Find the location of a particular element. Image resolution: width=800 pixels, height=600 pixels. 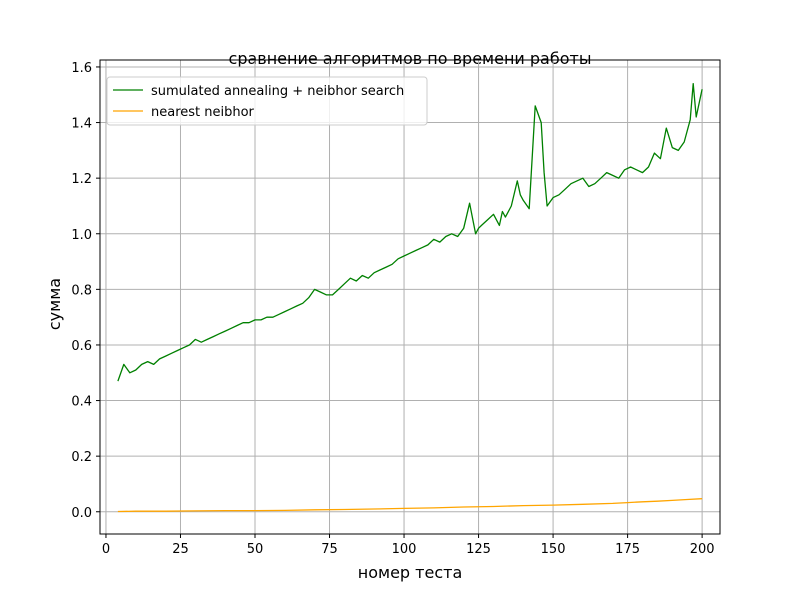

y-tick-label: 1.0 is located at coordinates (81, 235).